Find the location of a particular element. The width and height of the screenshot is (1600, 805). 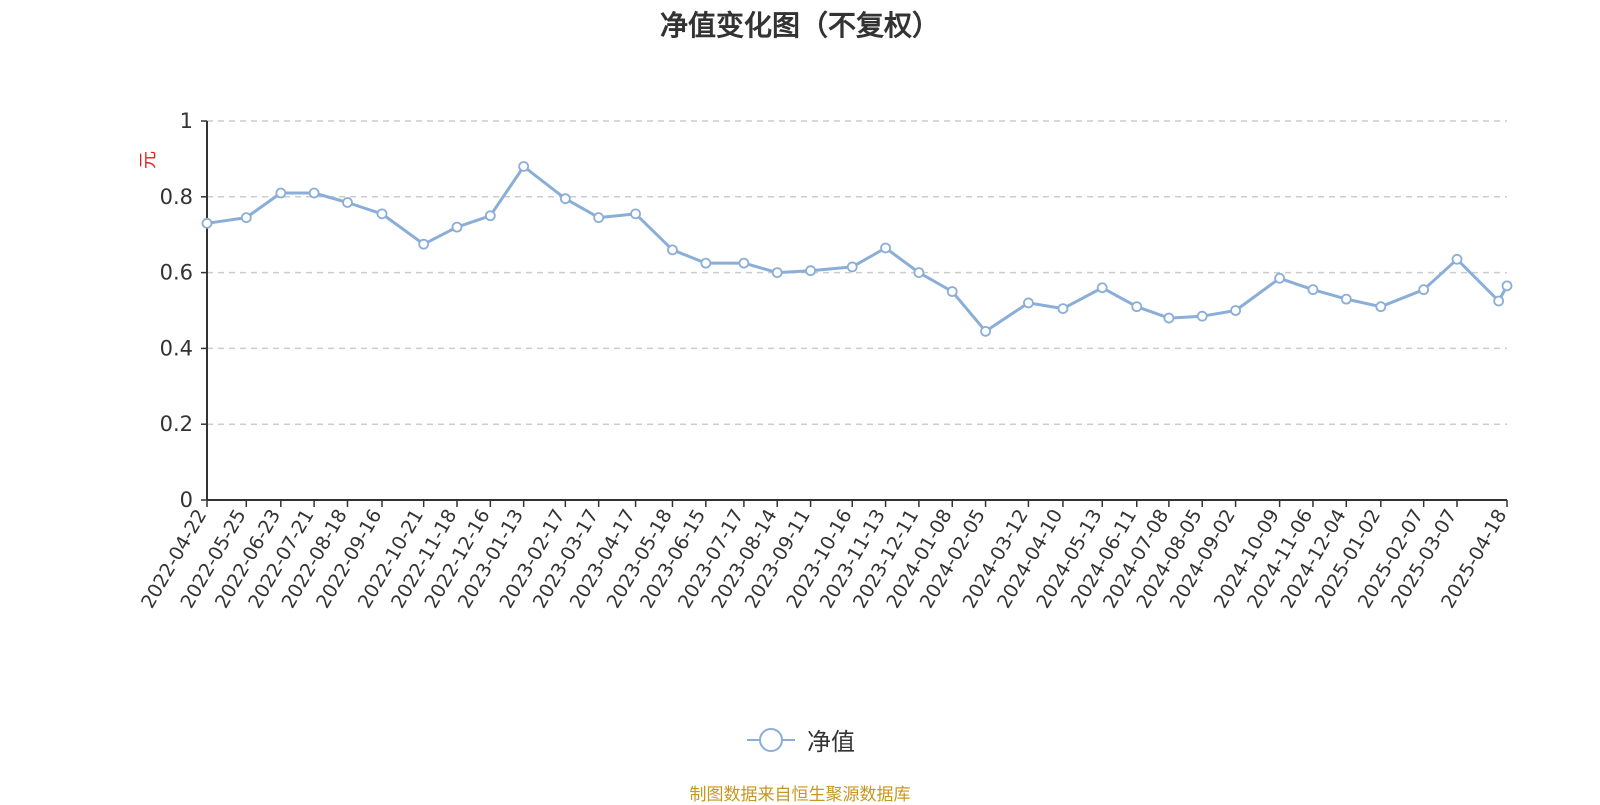

y-tick-label: 0.6 is located at coordinates (176, 273).